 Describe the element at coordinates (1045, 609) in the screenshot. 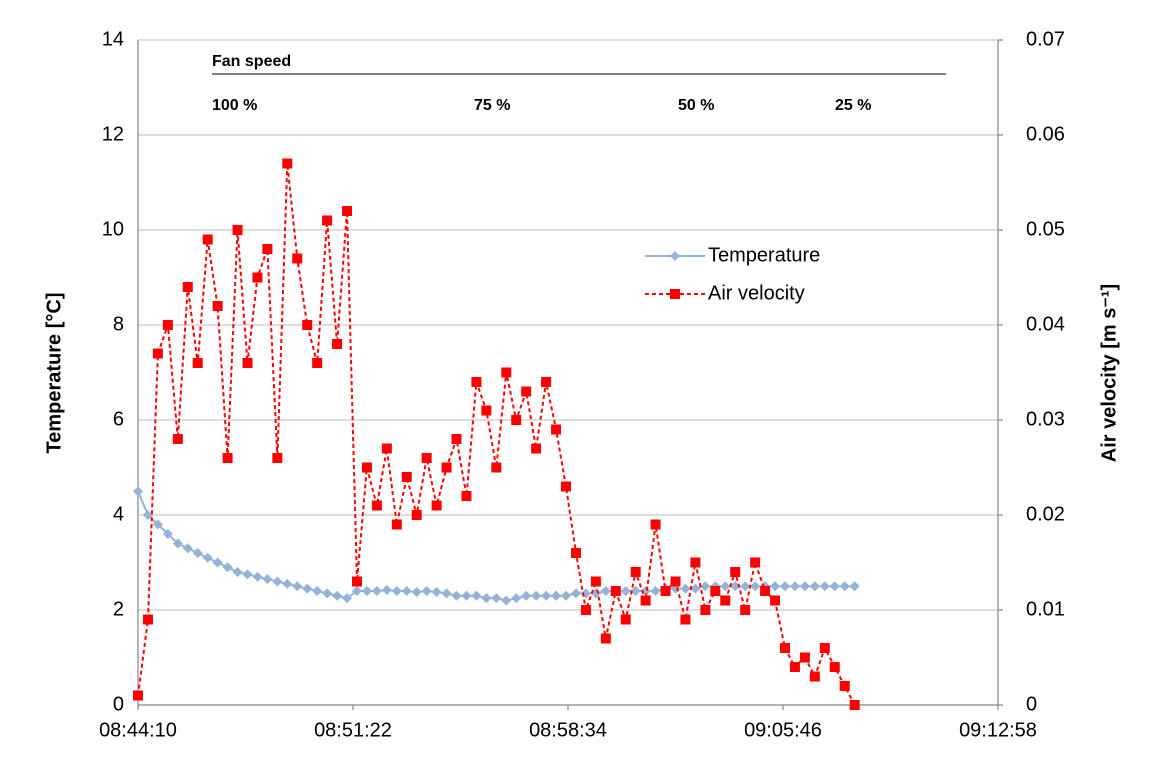

I see `y2-tick-label: 0.01` at that location.